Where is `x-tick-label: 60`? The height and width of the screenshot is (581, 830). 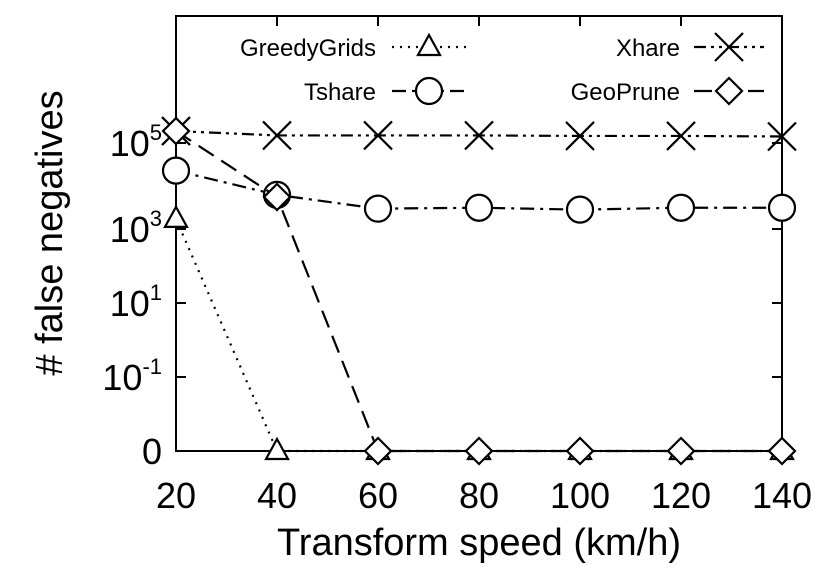 x-tick-label: 60 is located at coordinates (378, 495).